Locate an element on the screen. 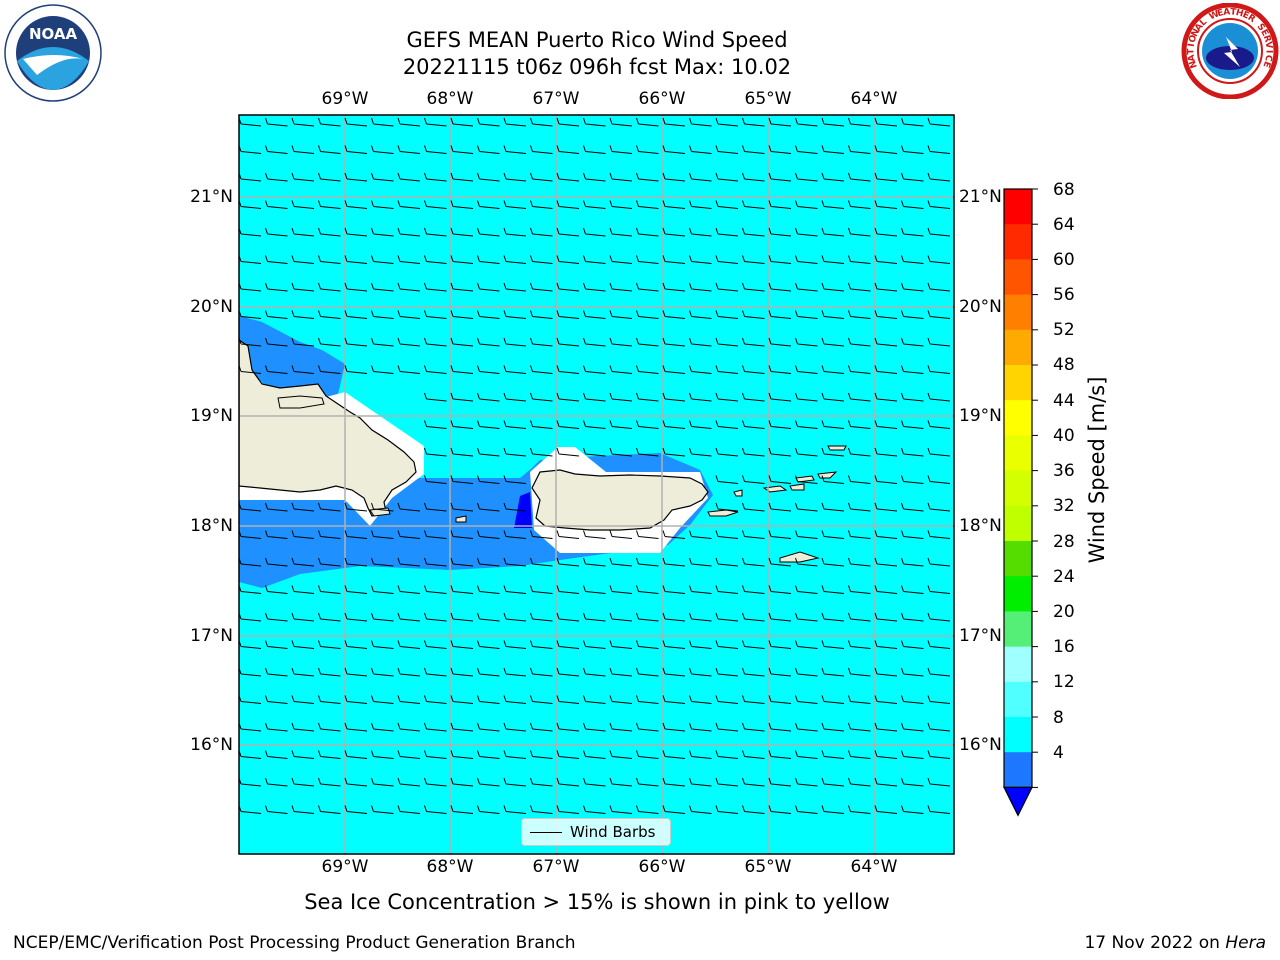  lat-label-left: 20°N is located at coordinates (211, 307).